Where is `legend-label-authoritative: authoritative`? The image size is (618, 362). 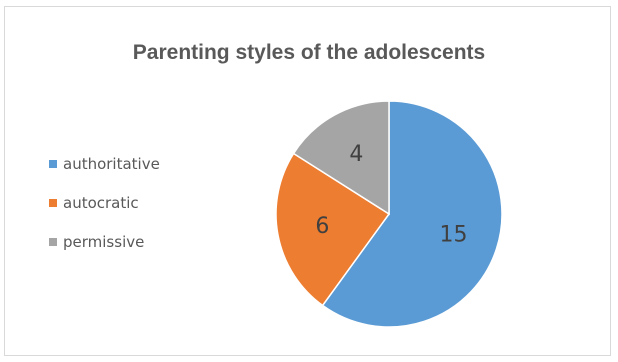
legend-label-authoritative: authoritative is located at coordinates (111, 164).